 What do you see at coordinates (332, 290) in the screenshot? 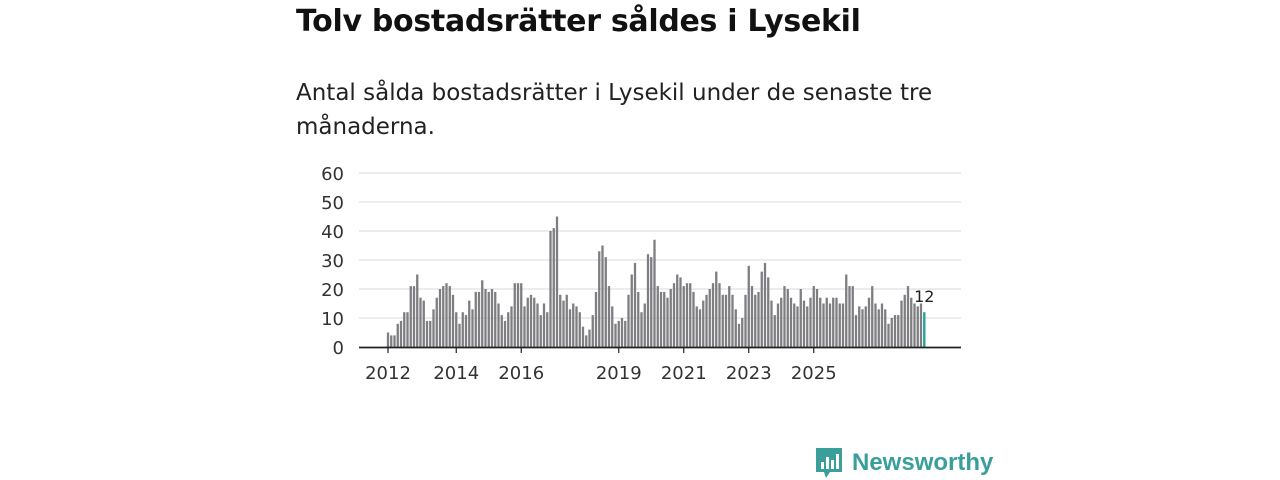
I see `y-tick-label: 20` at bounding box center [332, 290].